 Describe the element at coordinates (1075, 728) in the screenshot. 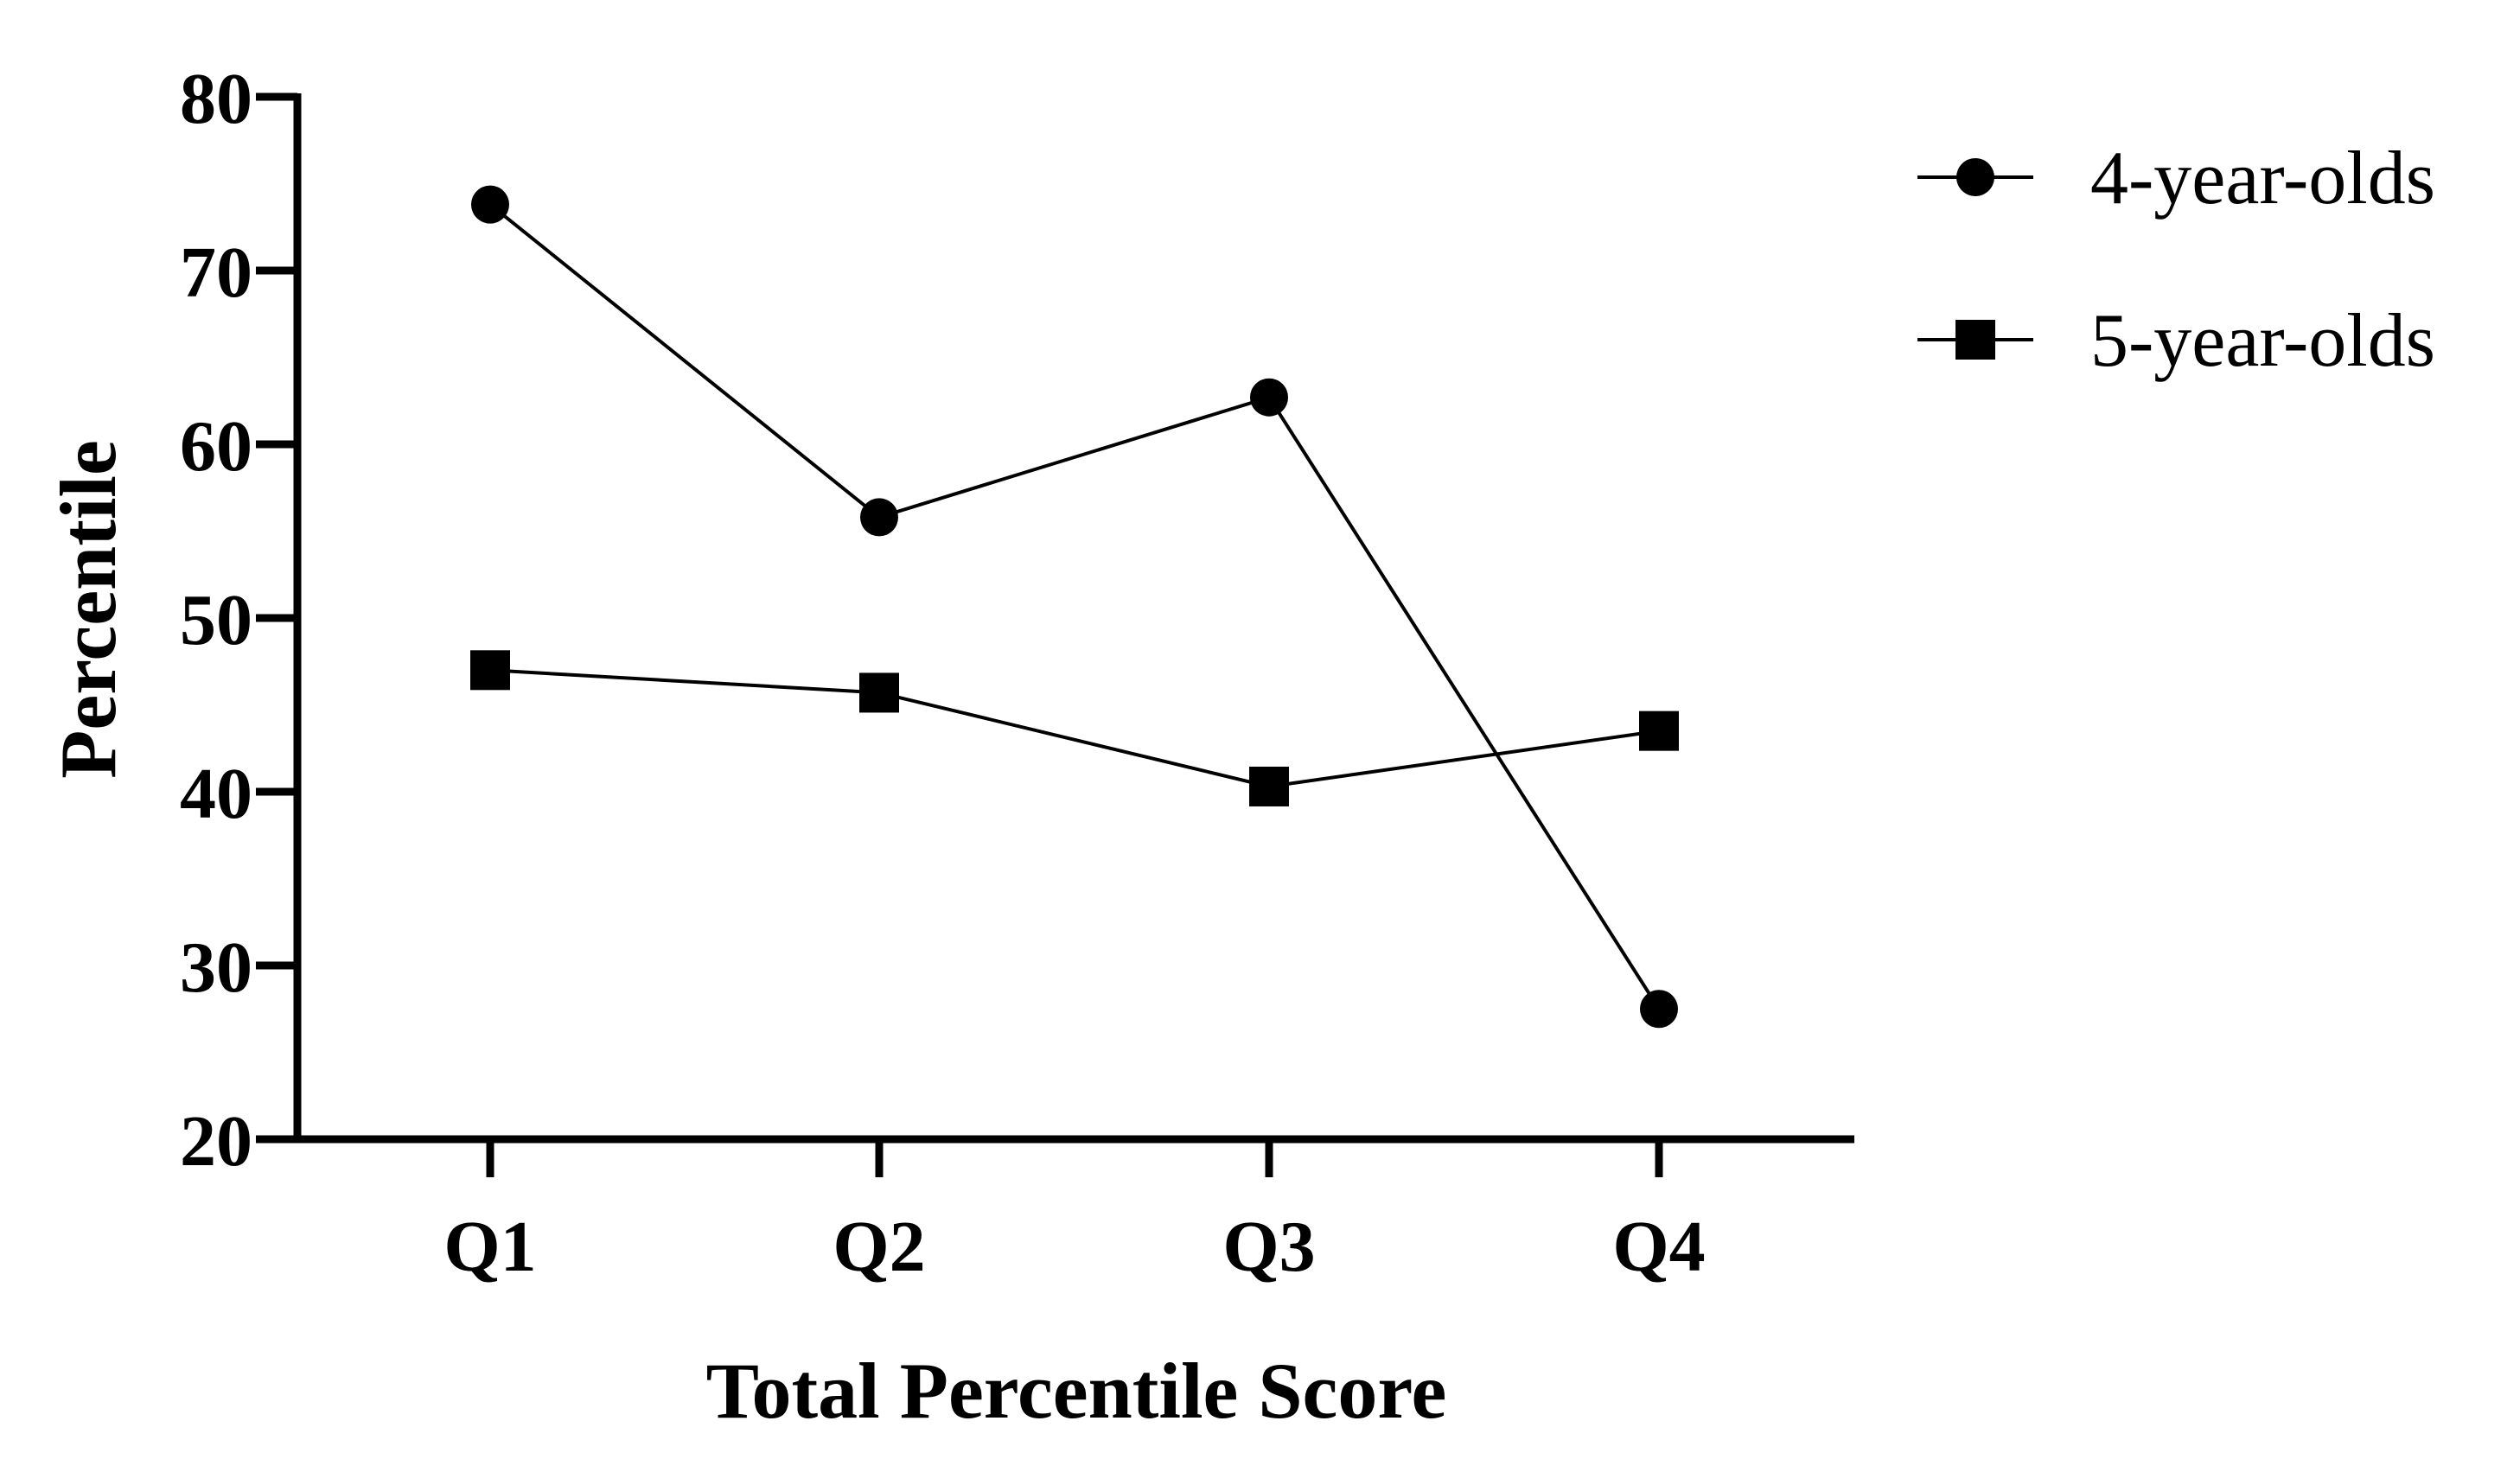

I see `series-line-5-year-olds` at that location.